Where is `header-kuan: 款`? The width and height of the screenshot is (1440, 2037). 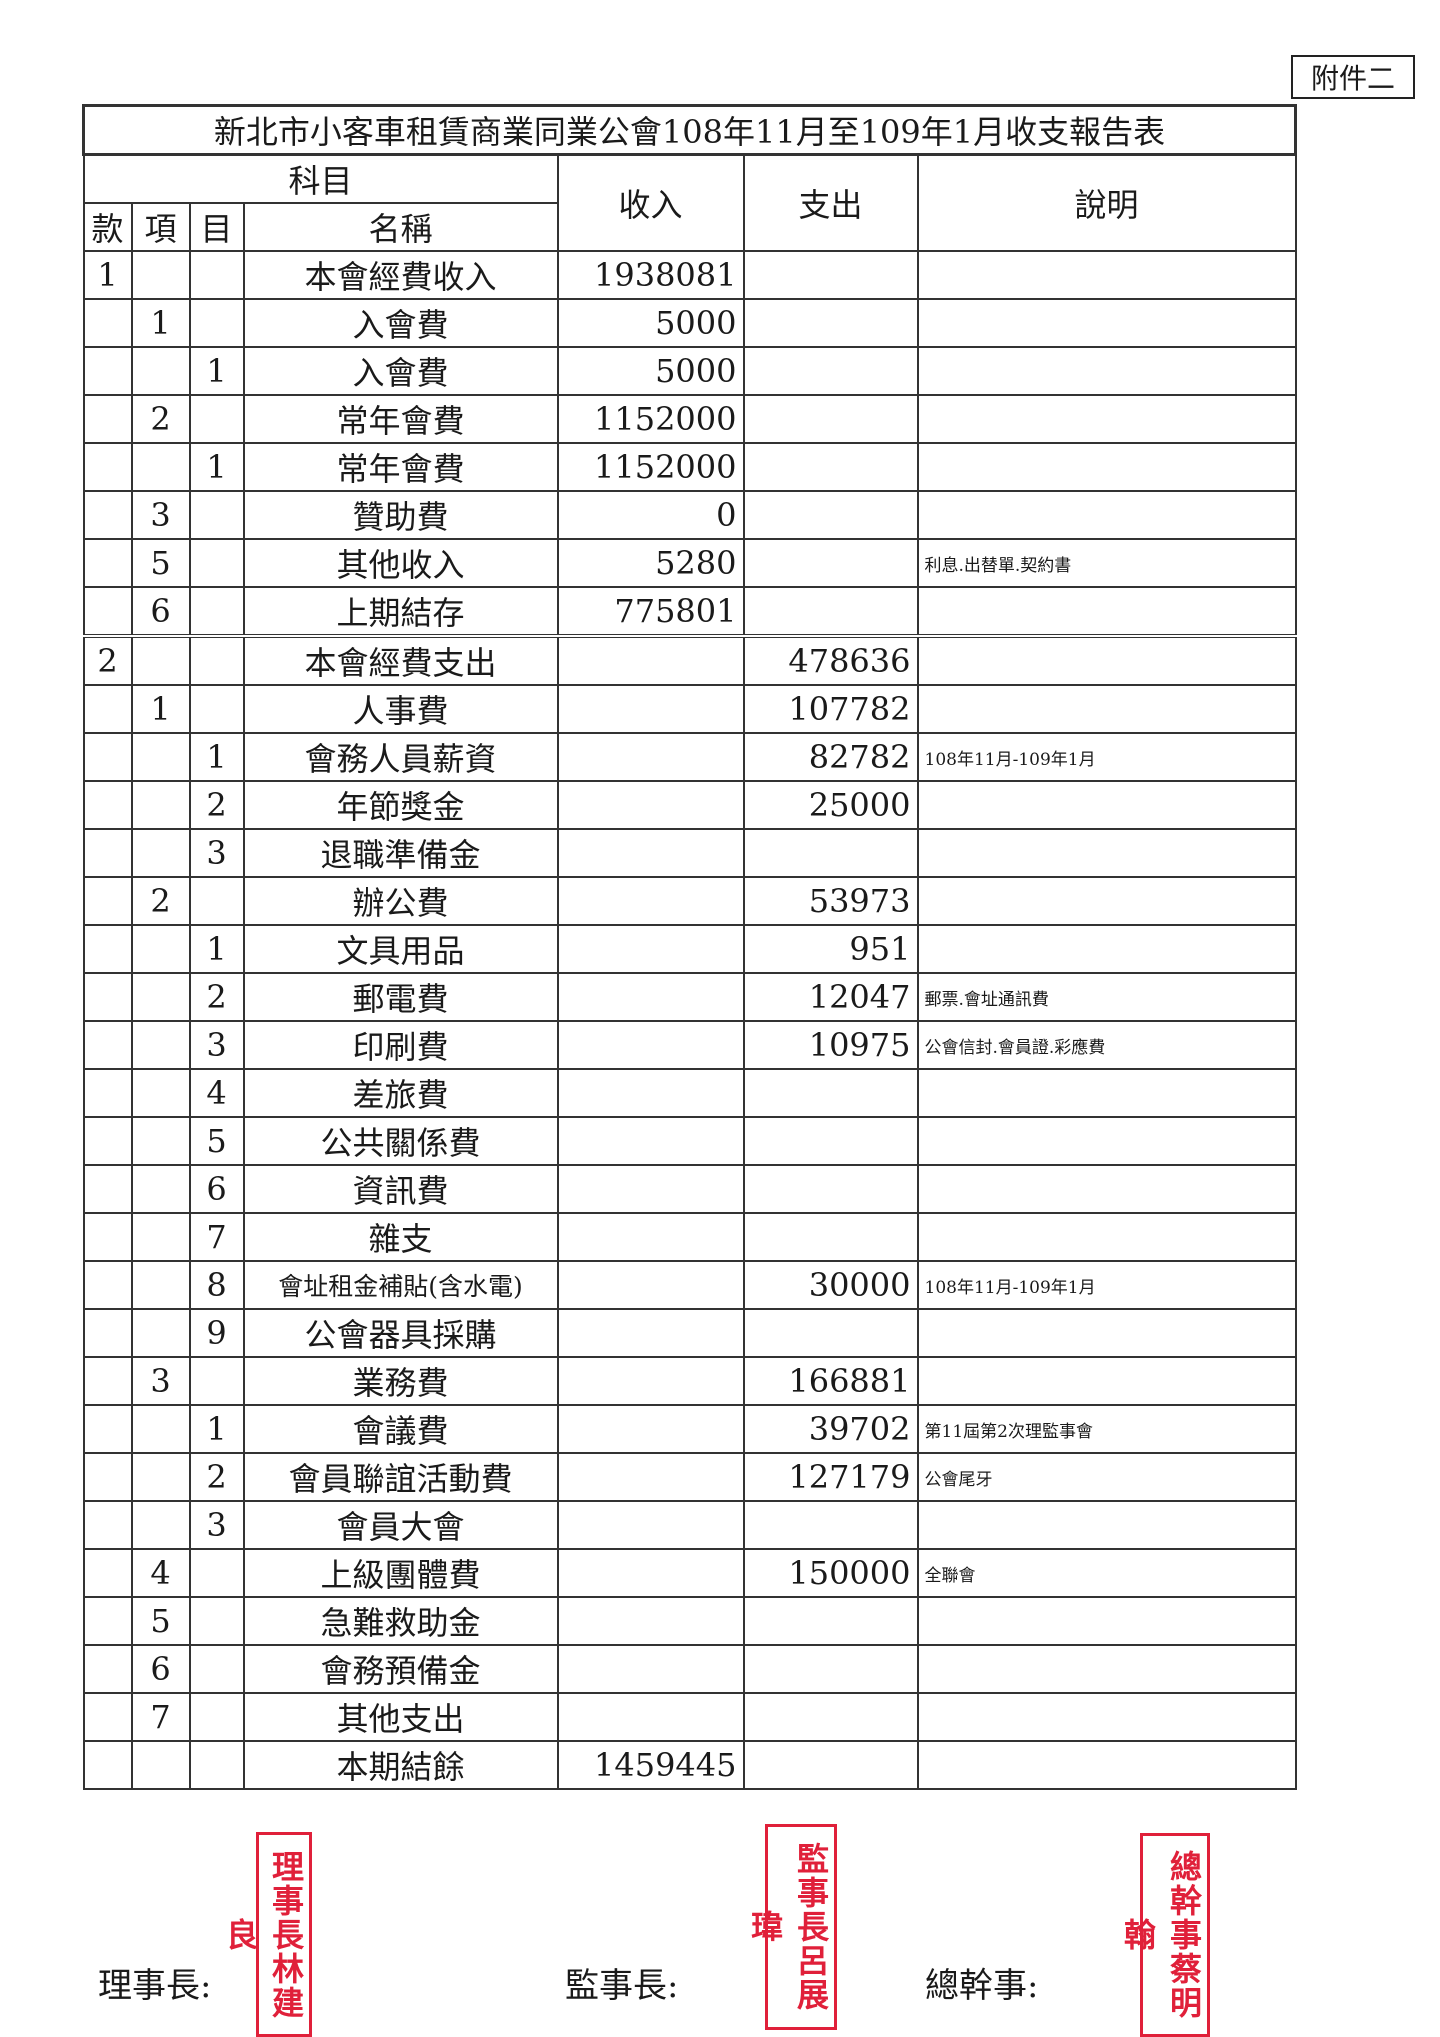
header-kuan: 款 is located at coordinates (107, 227).